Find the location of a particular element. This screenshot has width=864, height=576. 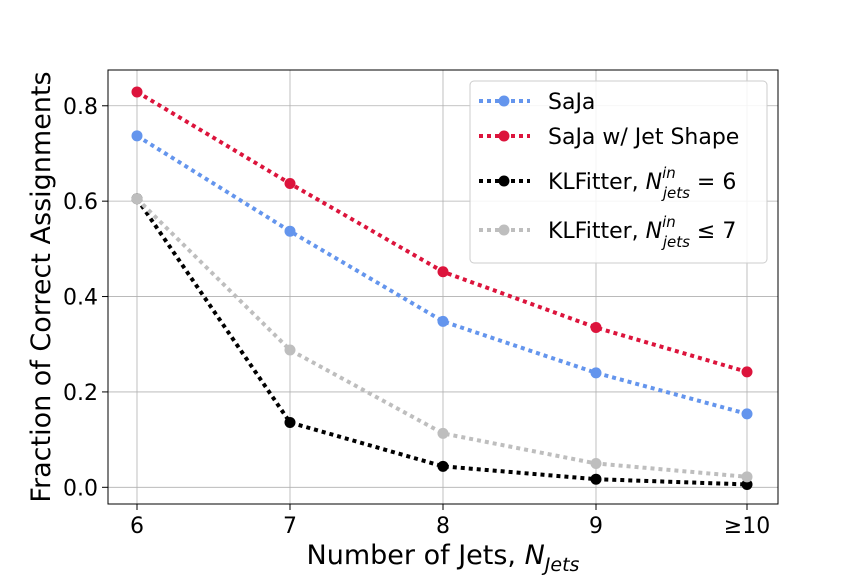

y-tick-label: 0.2 is located at coordinates (80, 393).